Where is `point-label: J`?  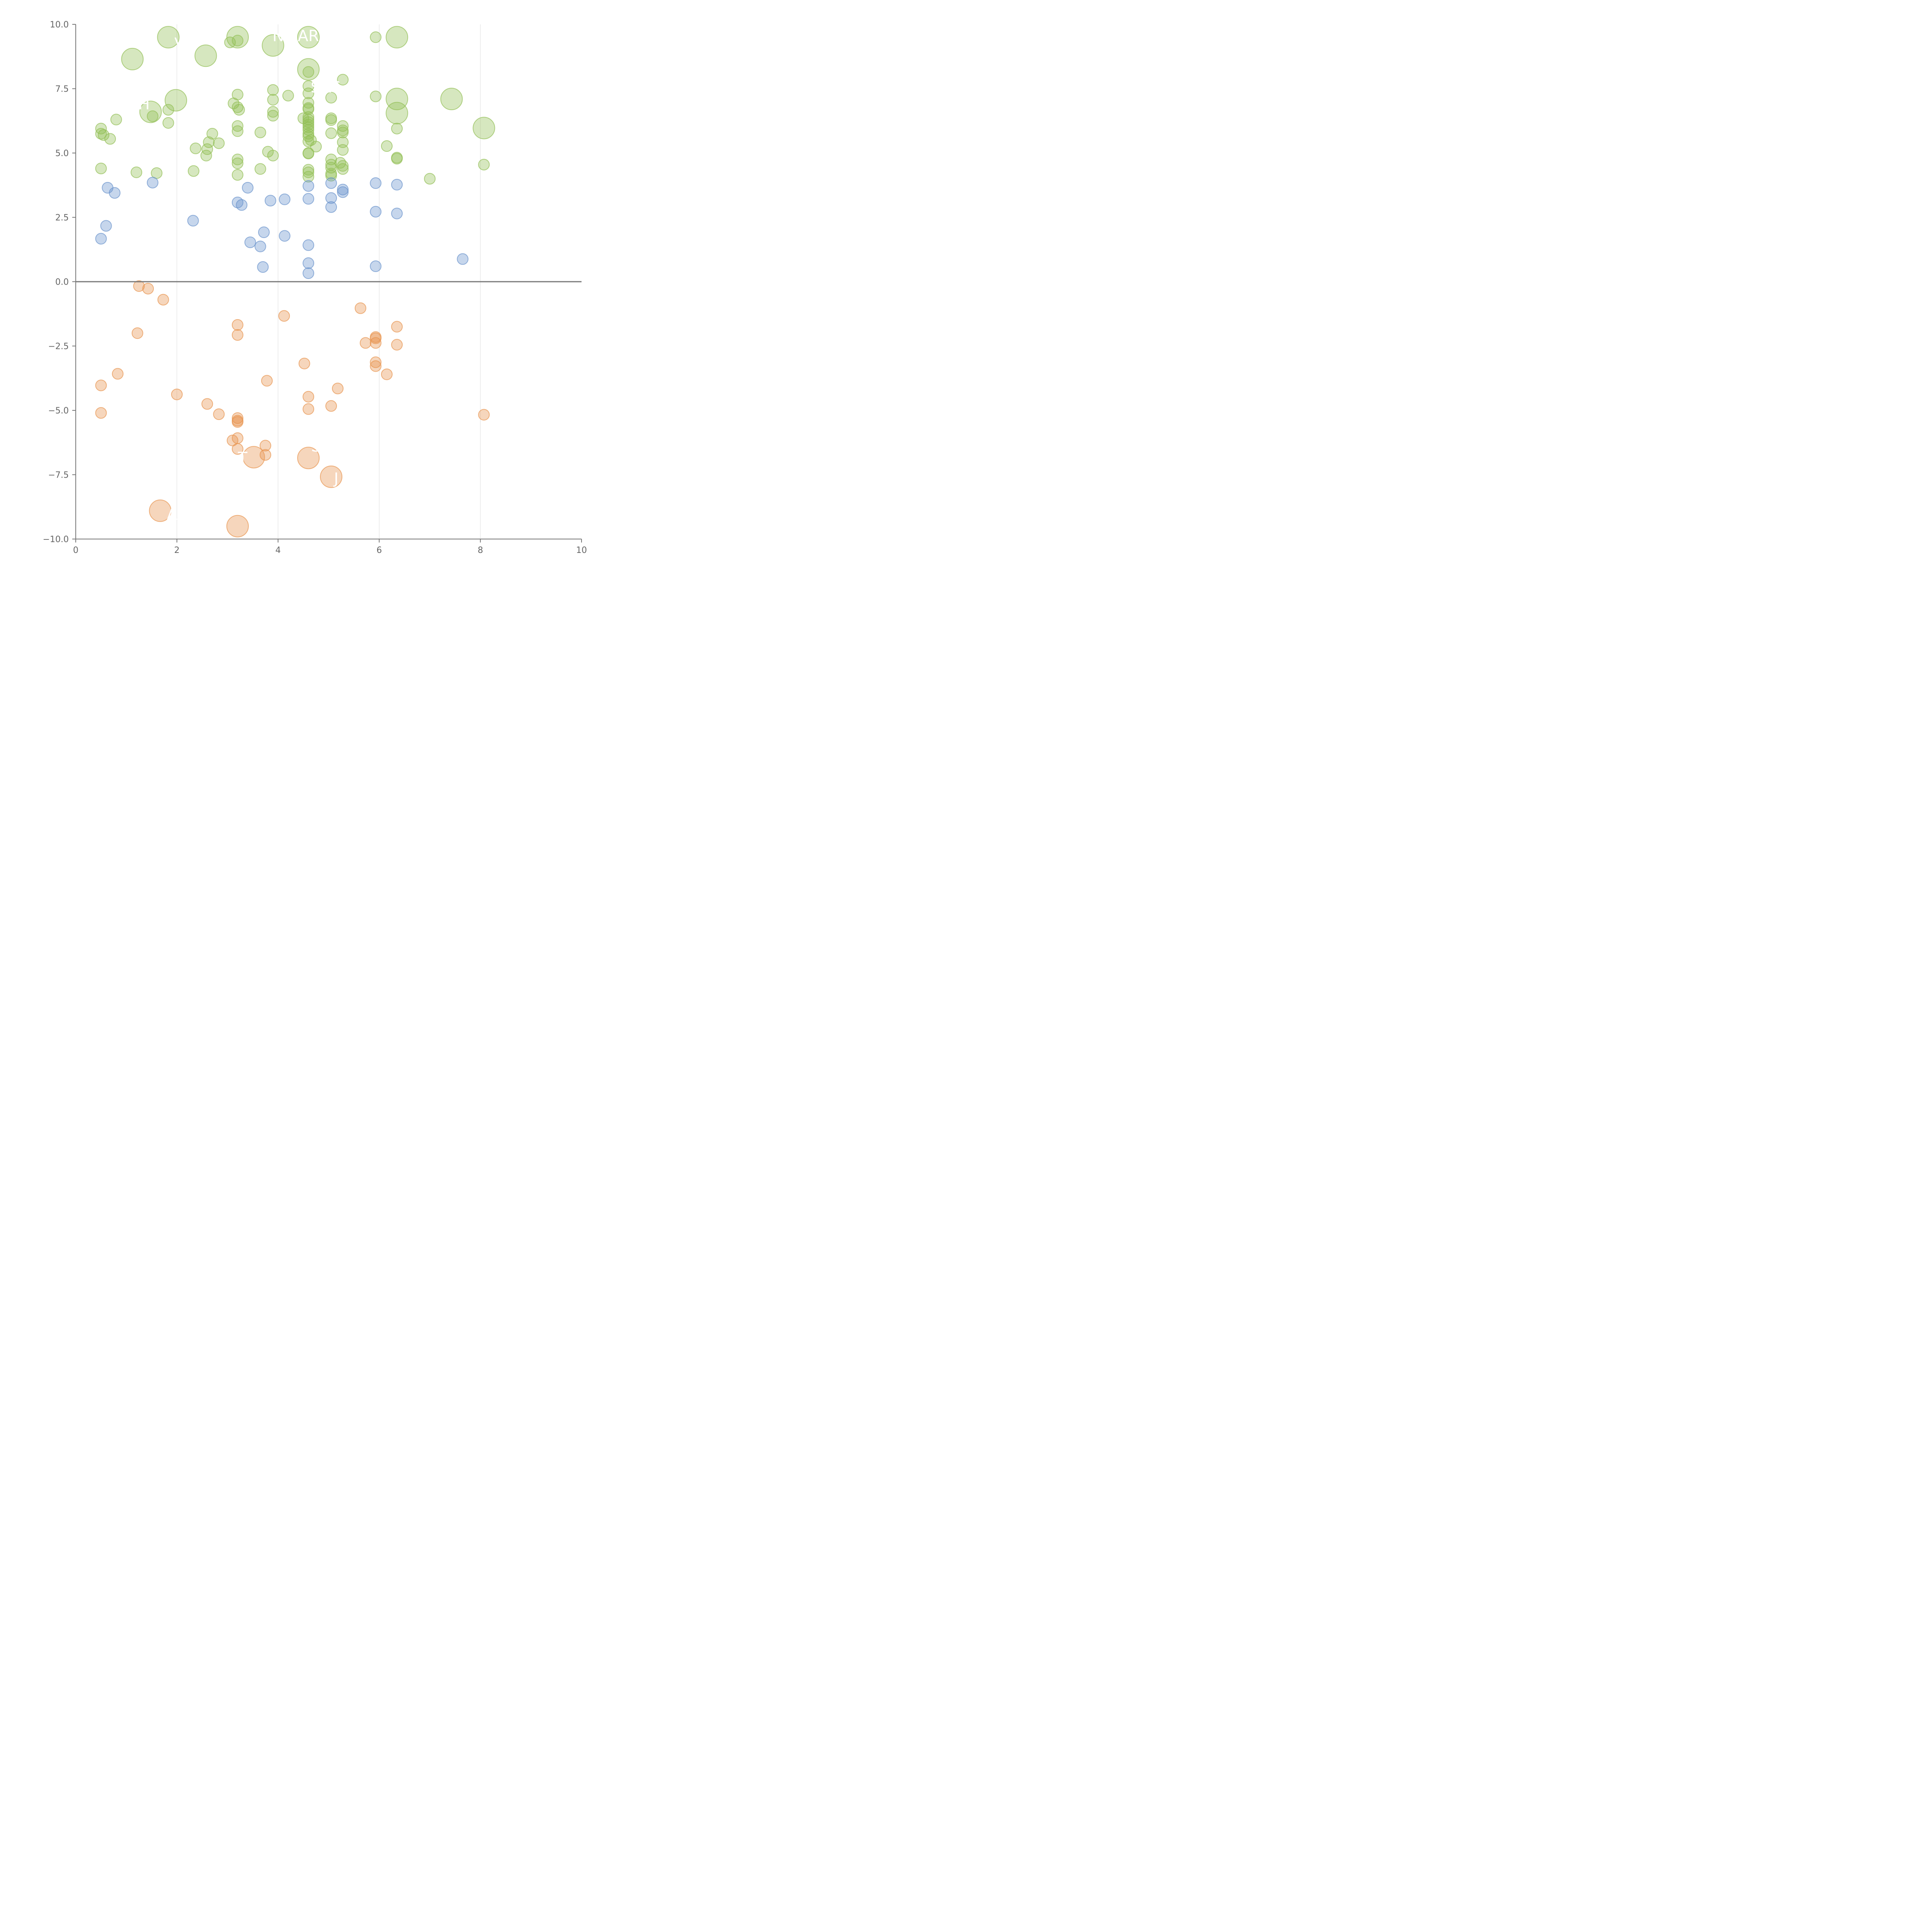 point-label: J is located at coordinates (335, 479).